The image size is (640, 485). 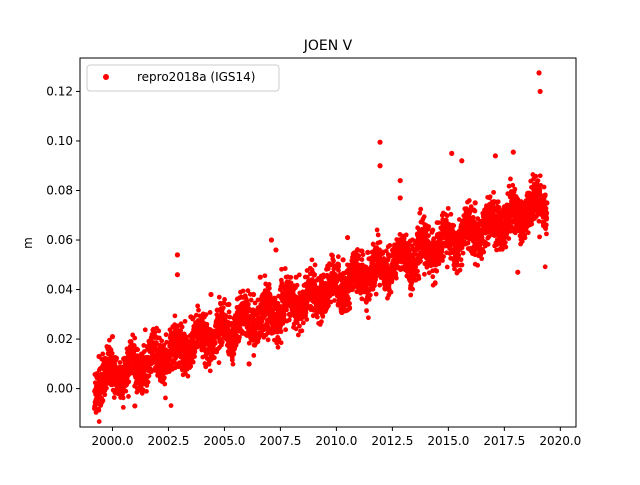 What do you see at coordinates (59, 91) in the screenshot?
I see `y-tick-label: 0.12` at bounding box center [59, 91].